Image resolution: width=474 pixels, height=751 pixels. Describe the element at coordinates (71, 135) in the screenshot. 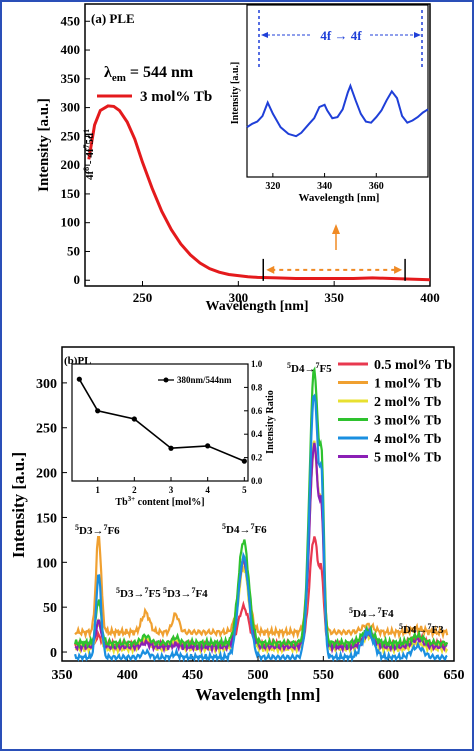

I see `a-ytick-label: 250` at that location.